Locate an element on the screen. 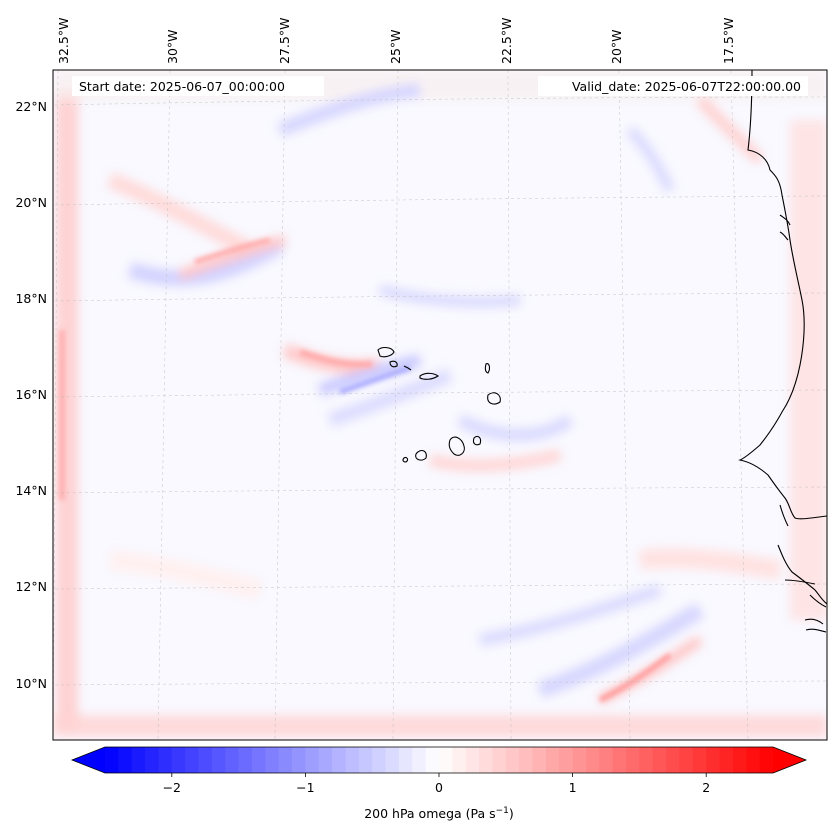 The width and height of the screenshot is (837, 839). lat-label-12n: 12°N is located at coordinates (31, 586).